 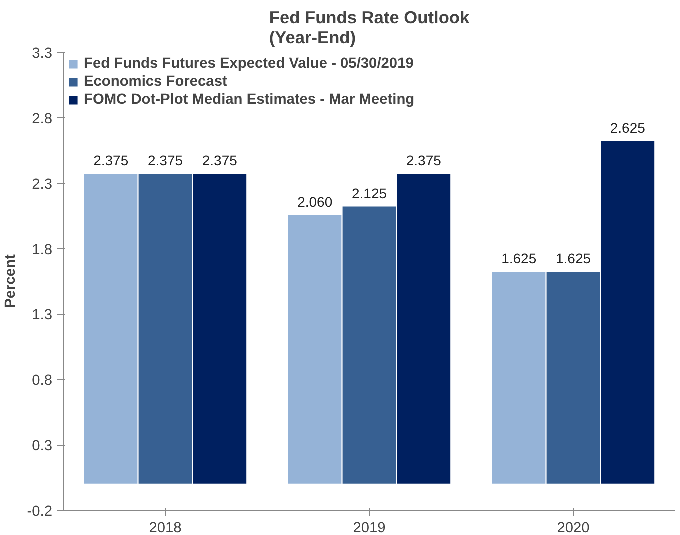 I want to click on legend-label: FOMC Dot-Plot Median Estimates - Mar Meeting, so click(x=249, y=100).